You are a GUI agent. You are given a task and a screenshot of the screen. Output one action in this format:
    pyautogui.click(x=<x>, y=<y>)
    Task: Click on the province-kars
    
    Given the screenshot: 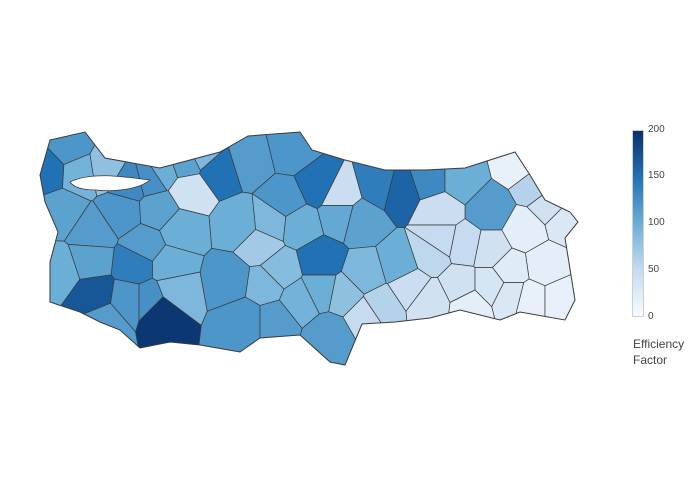 What is the action you would take?
    pyautogui.click(x=583, y=174)
    